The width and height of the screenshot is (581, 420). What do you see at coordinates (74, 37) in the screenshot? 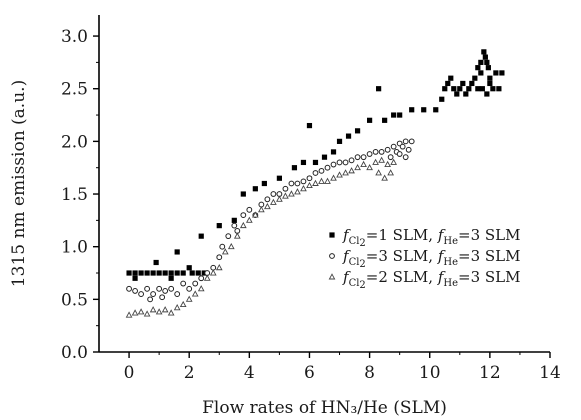
I see `y-tick-label: 3.0` at bounding box center [74, 37].